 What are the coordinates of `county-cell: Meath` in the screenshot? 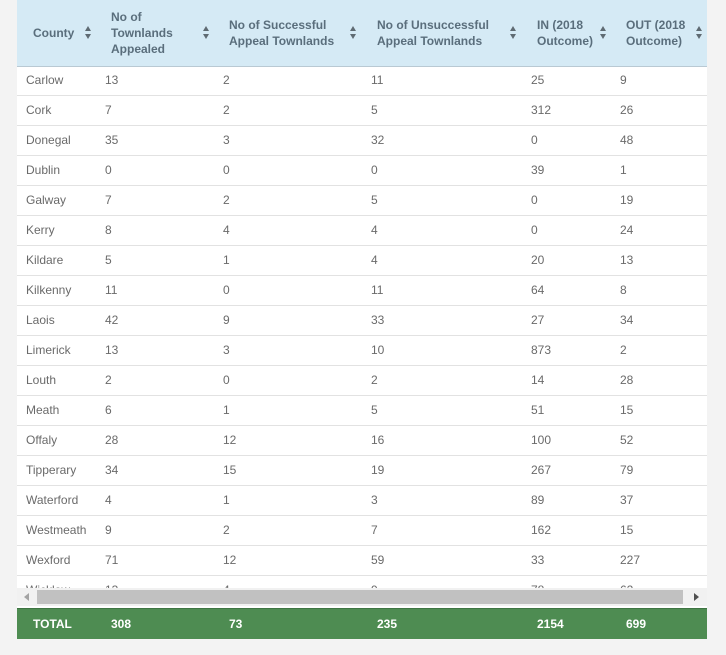 It's located at (43, 410).